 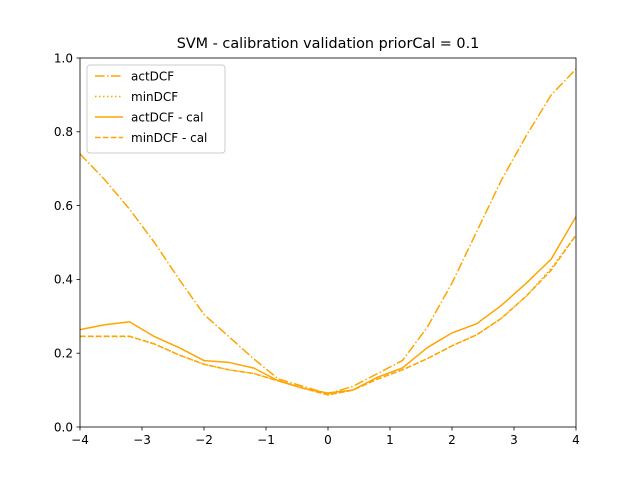 What do you see at coordinates (167, 117) in the screenshot?
I see `legend-label: actDCF - cal` at bounding box center [167, 117].